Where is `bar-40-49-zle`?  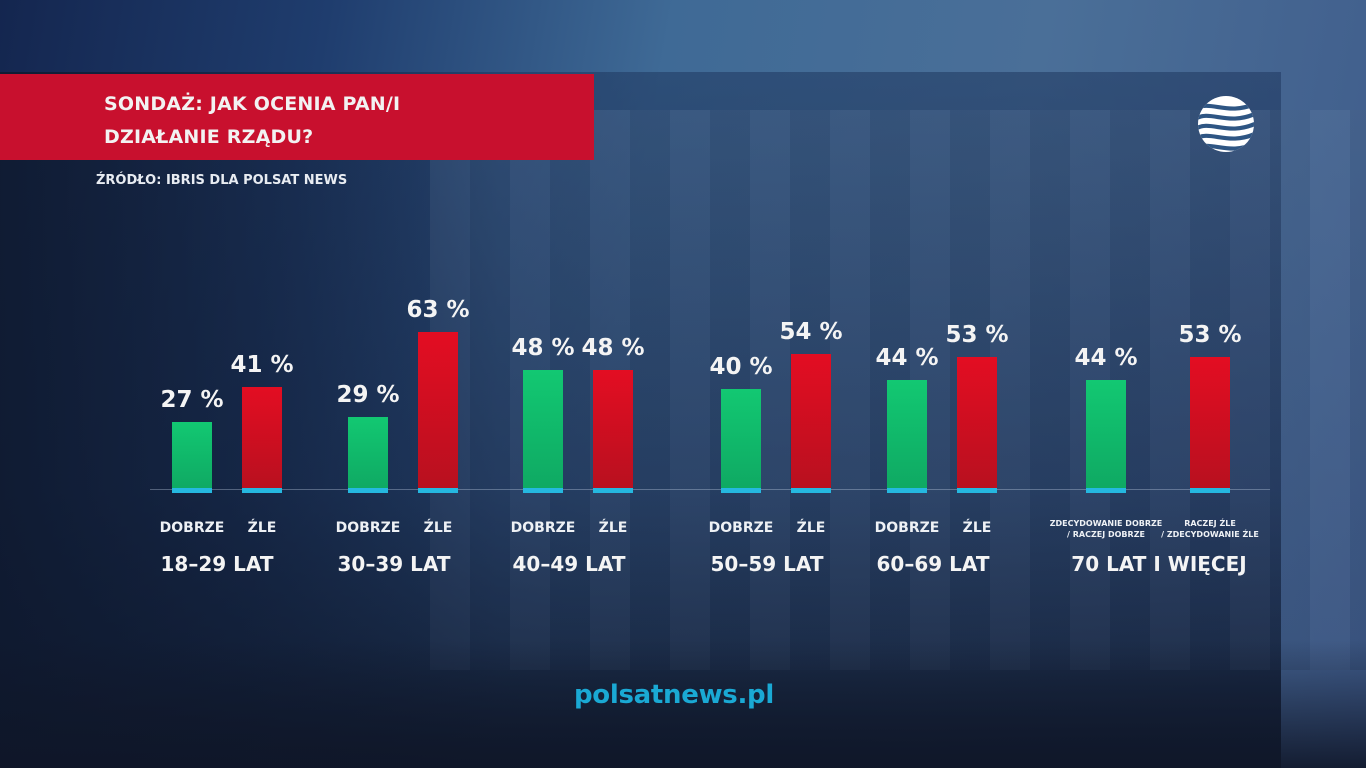 bar-40-49-zle is located at coordinates (613, 431).